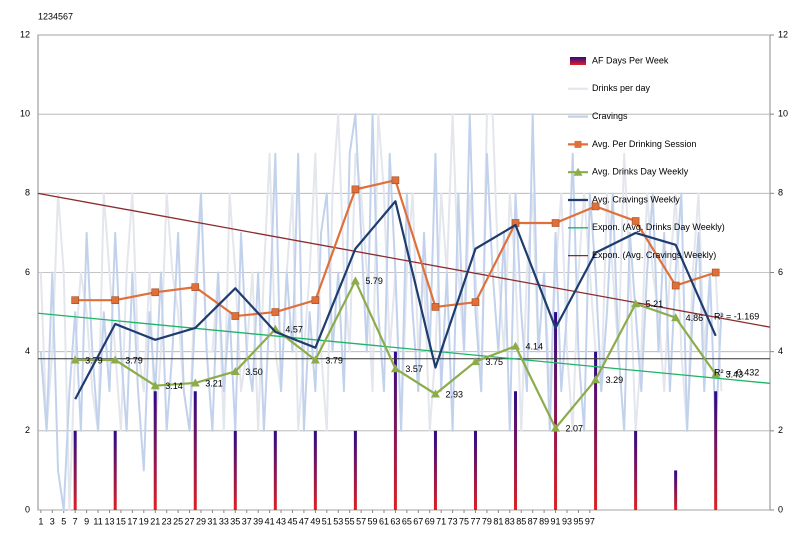 The width and height of the screenshot is (800, 537). Describe the element at coordinates (75, 521) in the screenshot. I see `x-tick-label: 7` at that location.